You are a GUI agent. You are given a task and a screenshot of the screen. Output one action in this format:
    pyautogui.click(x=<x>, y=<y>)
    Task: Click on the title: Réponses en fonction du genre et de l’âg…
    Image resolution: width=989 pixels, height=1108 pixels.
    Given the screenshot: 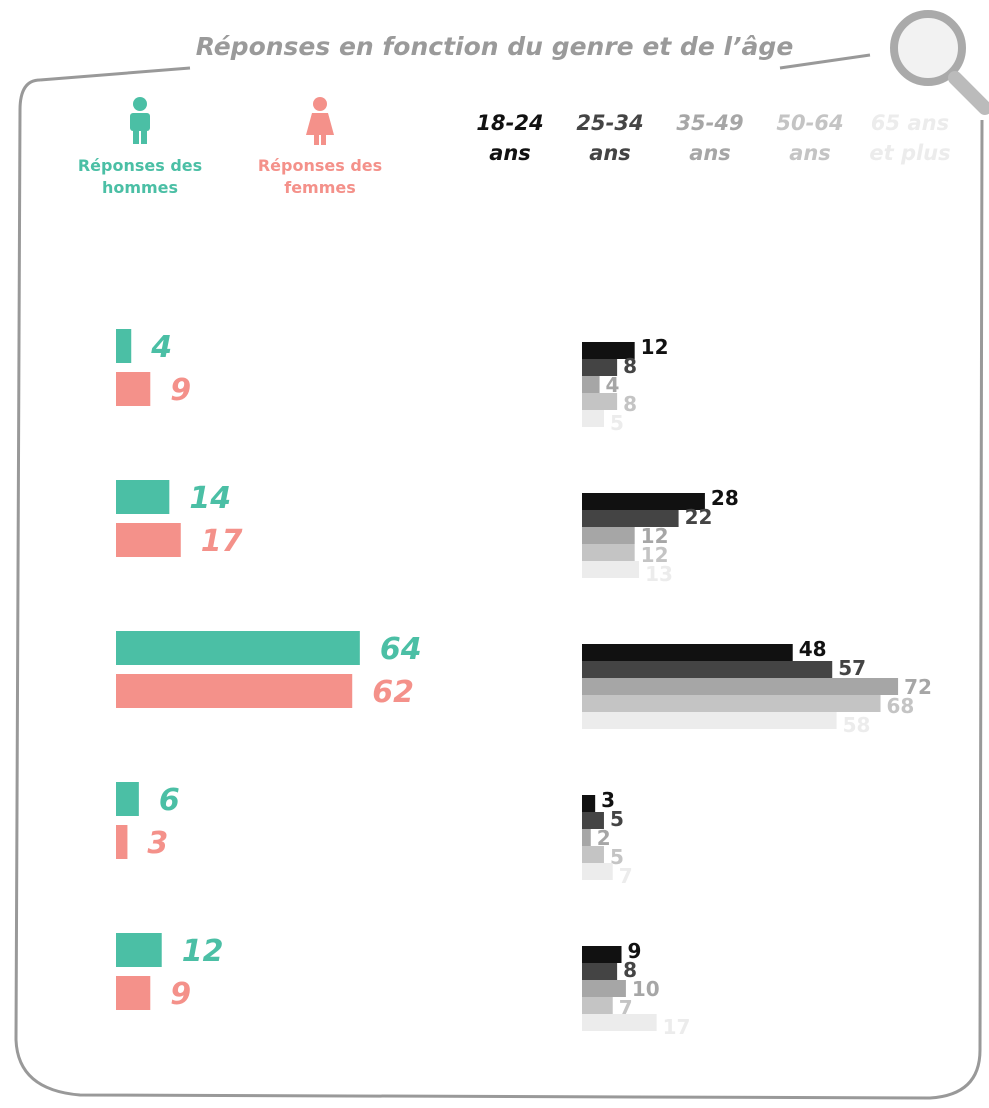 What is the action you would take?
    pyautogui.click(x=494, y=46)
    